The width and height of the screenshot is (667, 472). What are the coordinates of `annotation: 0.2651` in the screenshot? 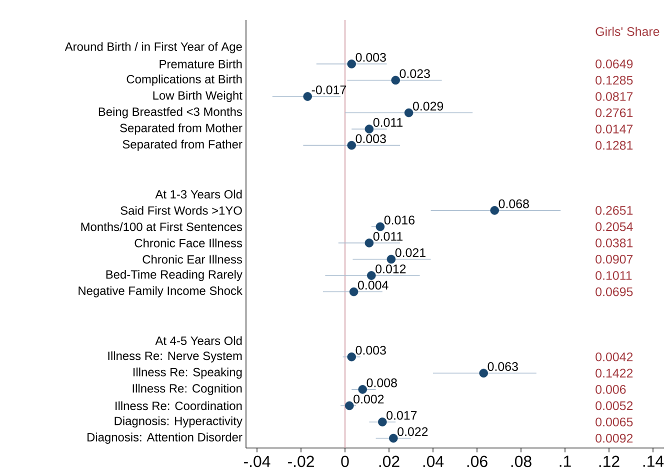 It's located at (614, 210).